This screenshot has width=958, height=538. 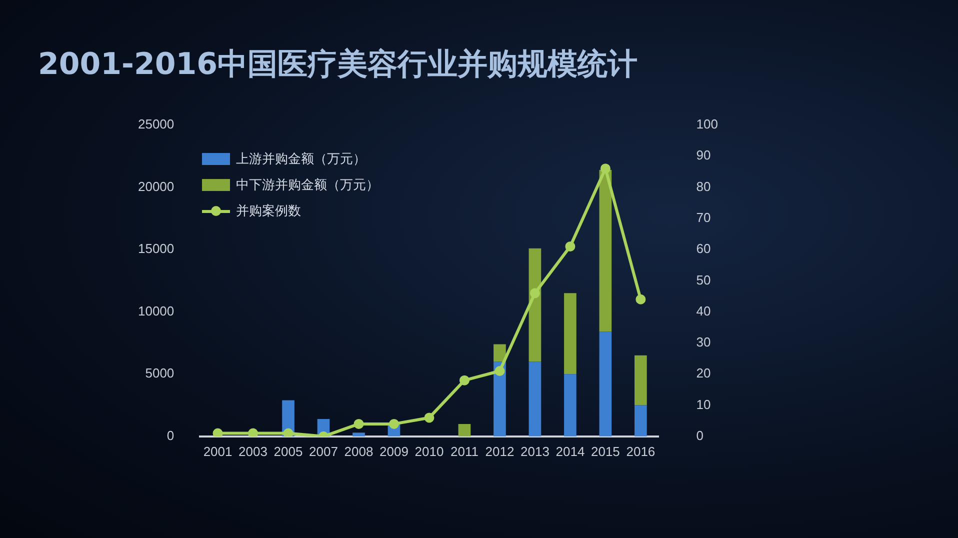 I want to click on chart-title: 2001-2016中国医疗美容行业并购规模统计, so click(x=338, y=65).